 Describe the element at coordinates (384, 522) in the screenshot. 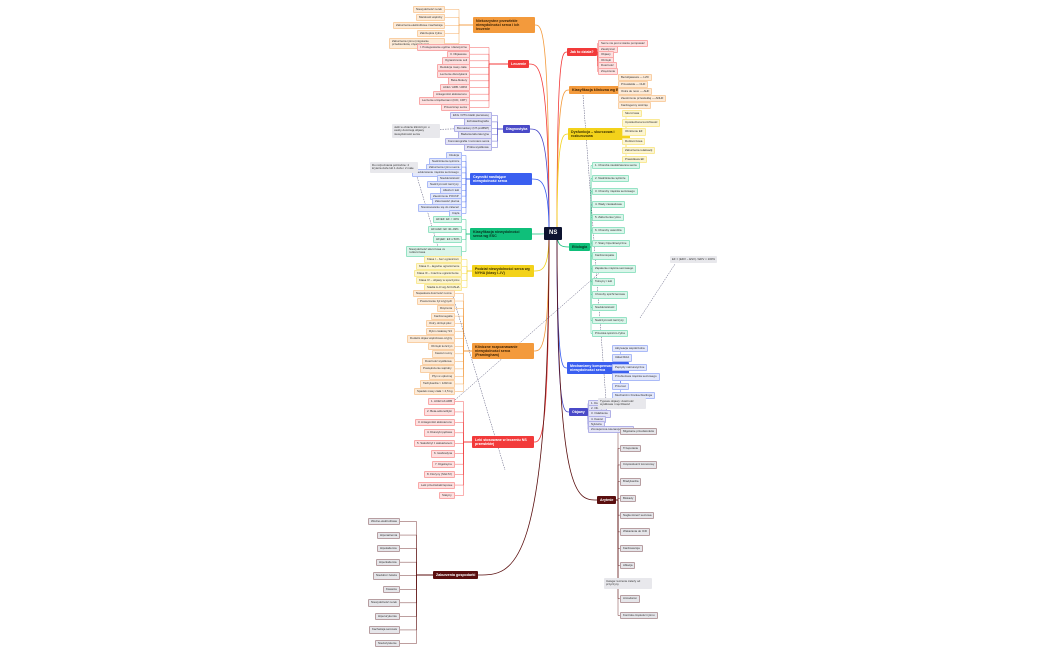

I see `child-node: Wodno-elektrolitowe` at that location.